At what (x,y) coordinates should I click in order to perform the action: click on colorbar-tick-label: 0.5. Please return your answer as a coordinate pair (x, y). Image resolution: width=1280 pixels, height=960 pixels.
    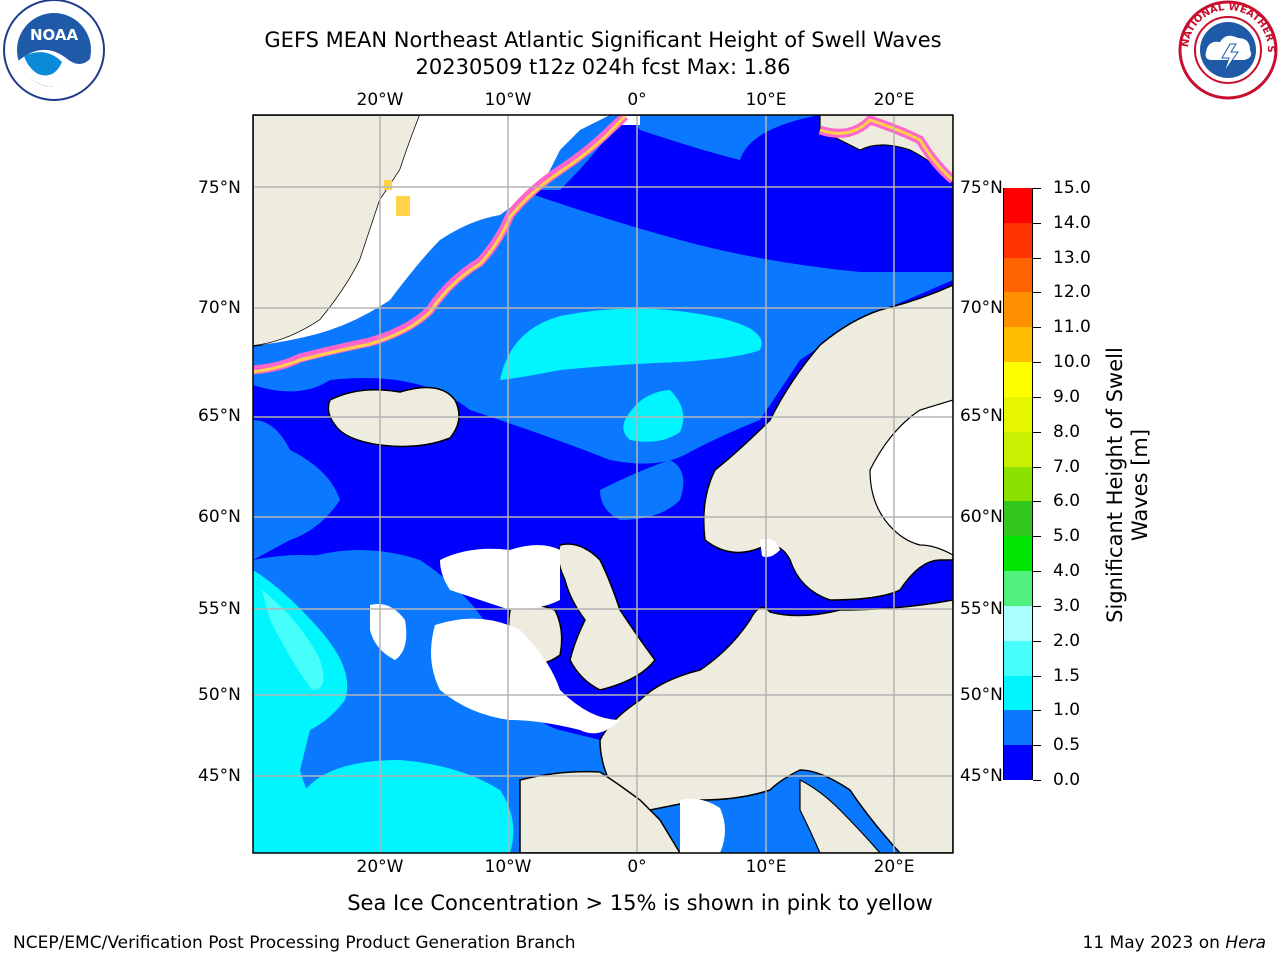
    Looking at the image, I should click on (1067, 745).